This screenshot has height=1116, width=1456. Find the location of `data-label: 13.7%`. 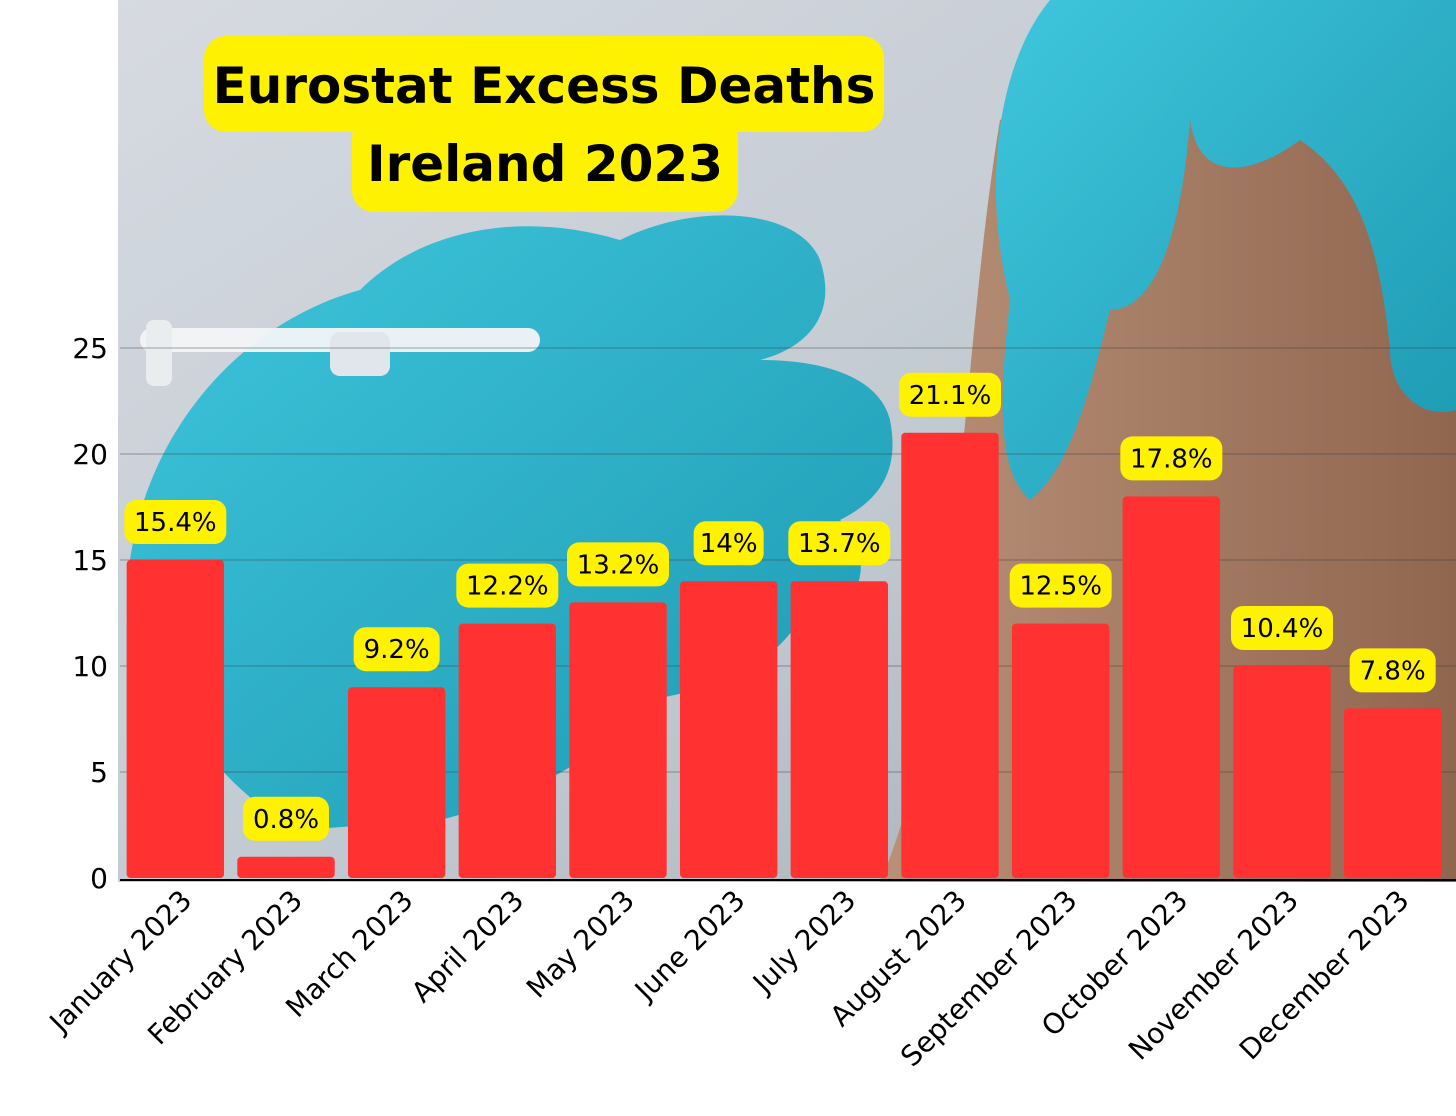

data-label: 13.7% is located at coordinates (839, 544).